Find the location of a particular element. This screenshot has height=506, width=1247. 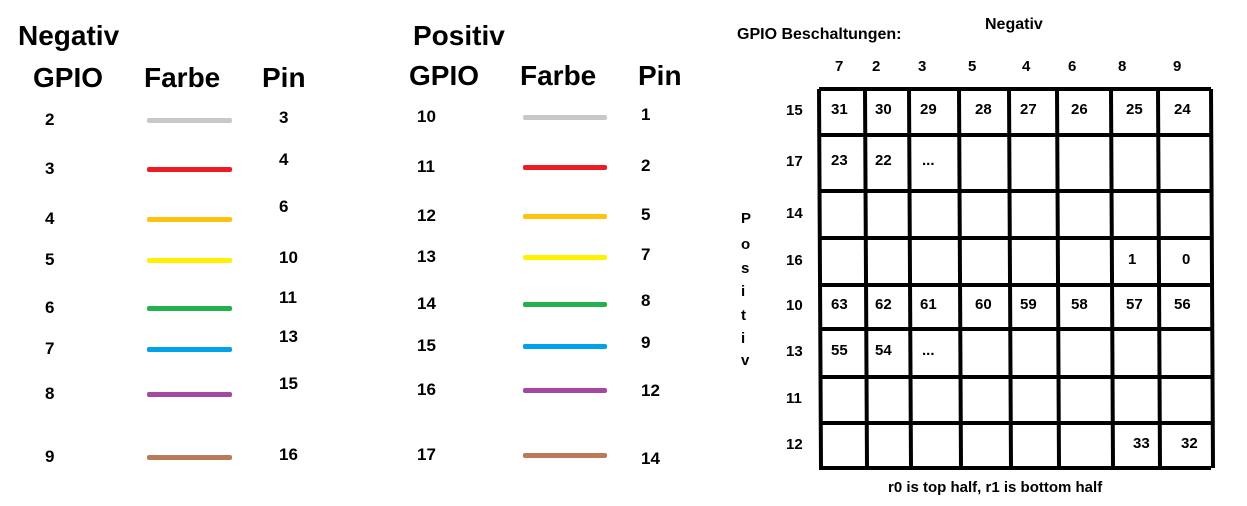

matrix-cell-value: 28 is located at coordinates (983, 109).